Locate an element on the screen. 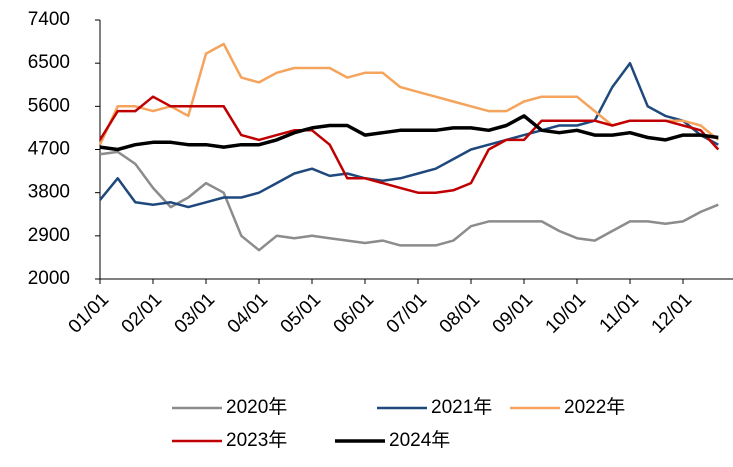 The height and width of the screenshot is (467, 733). legend-label: 2022年 is located at coordinates (594, 407).